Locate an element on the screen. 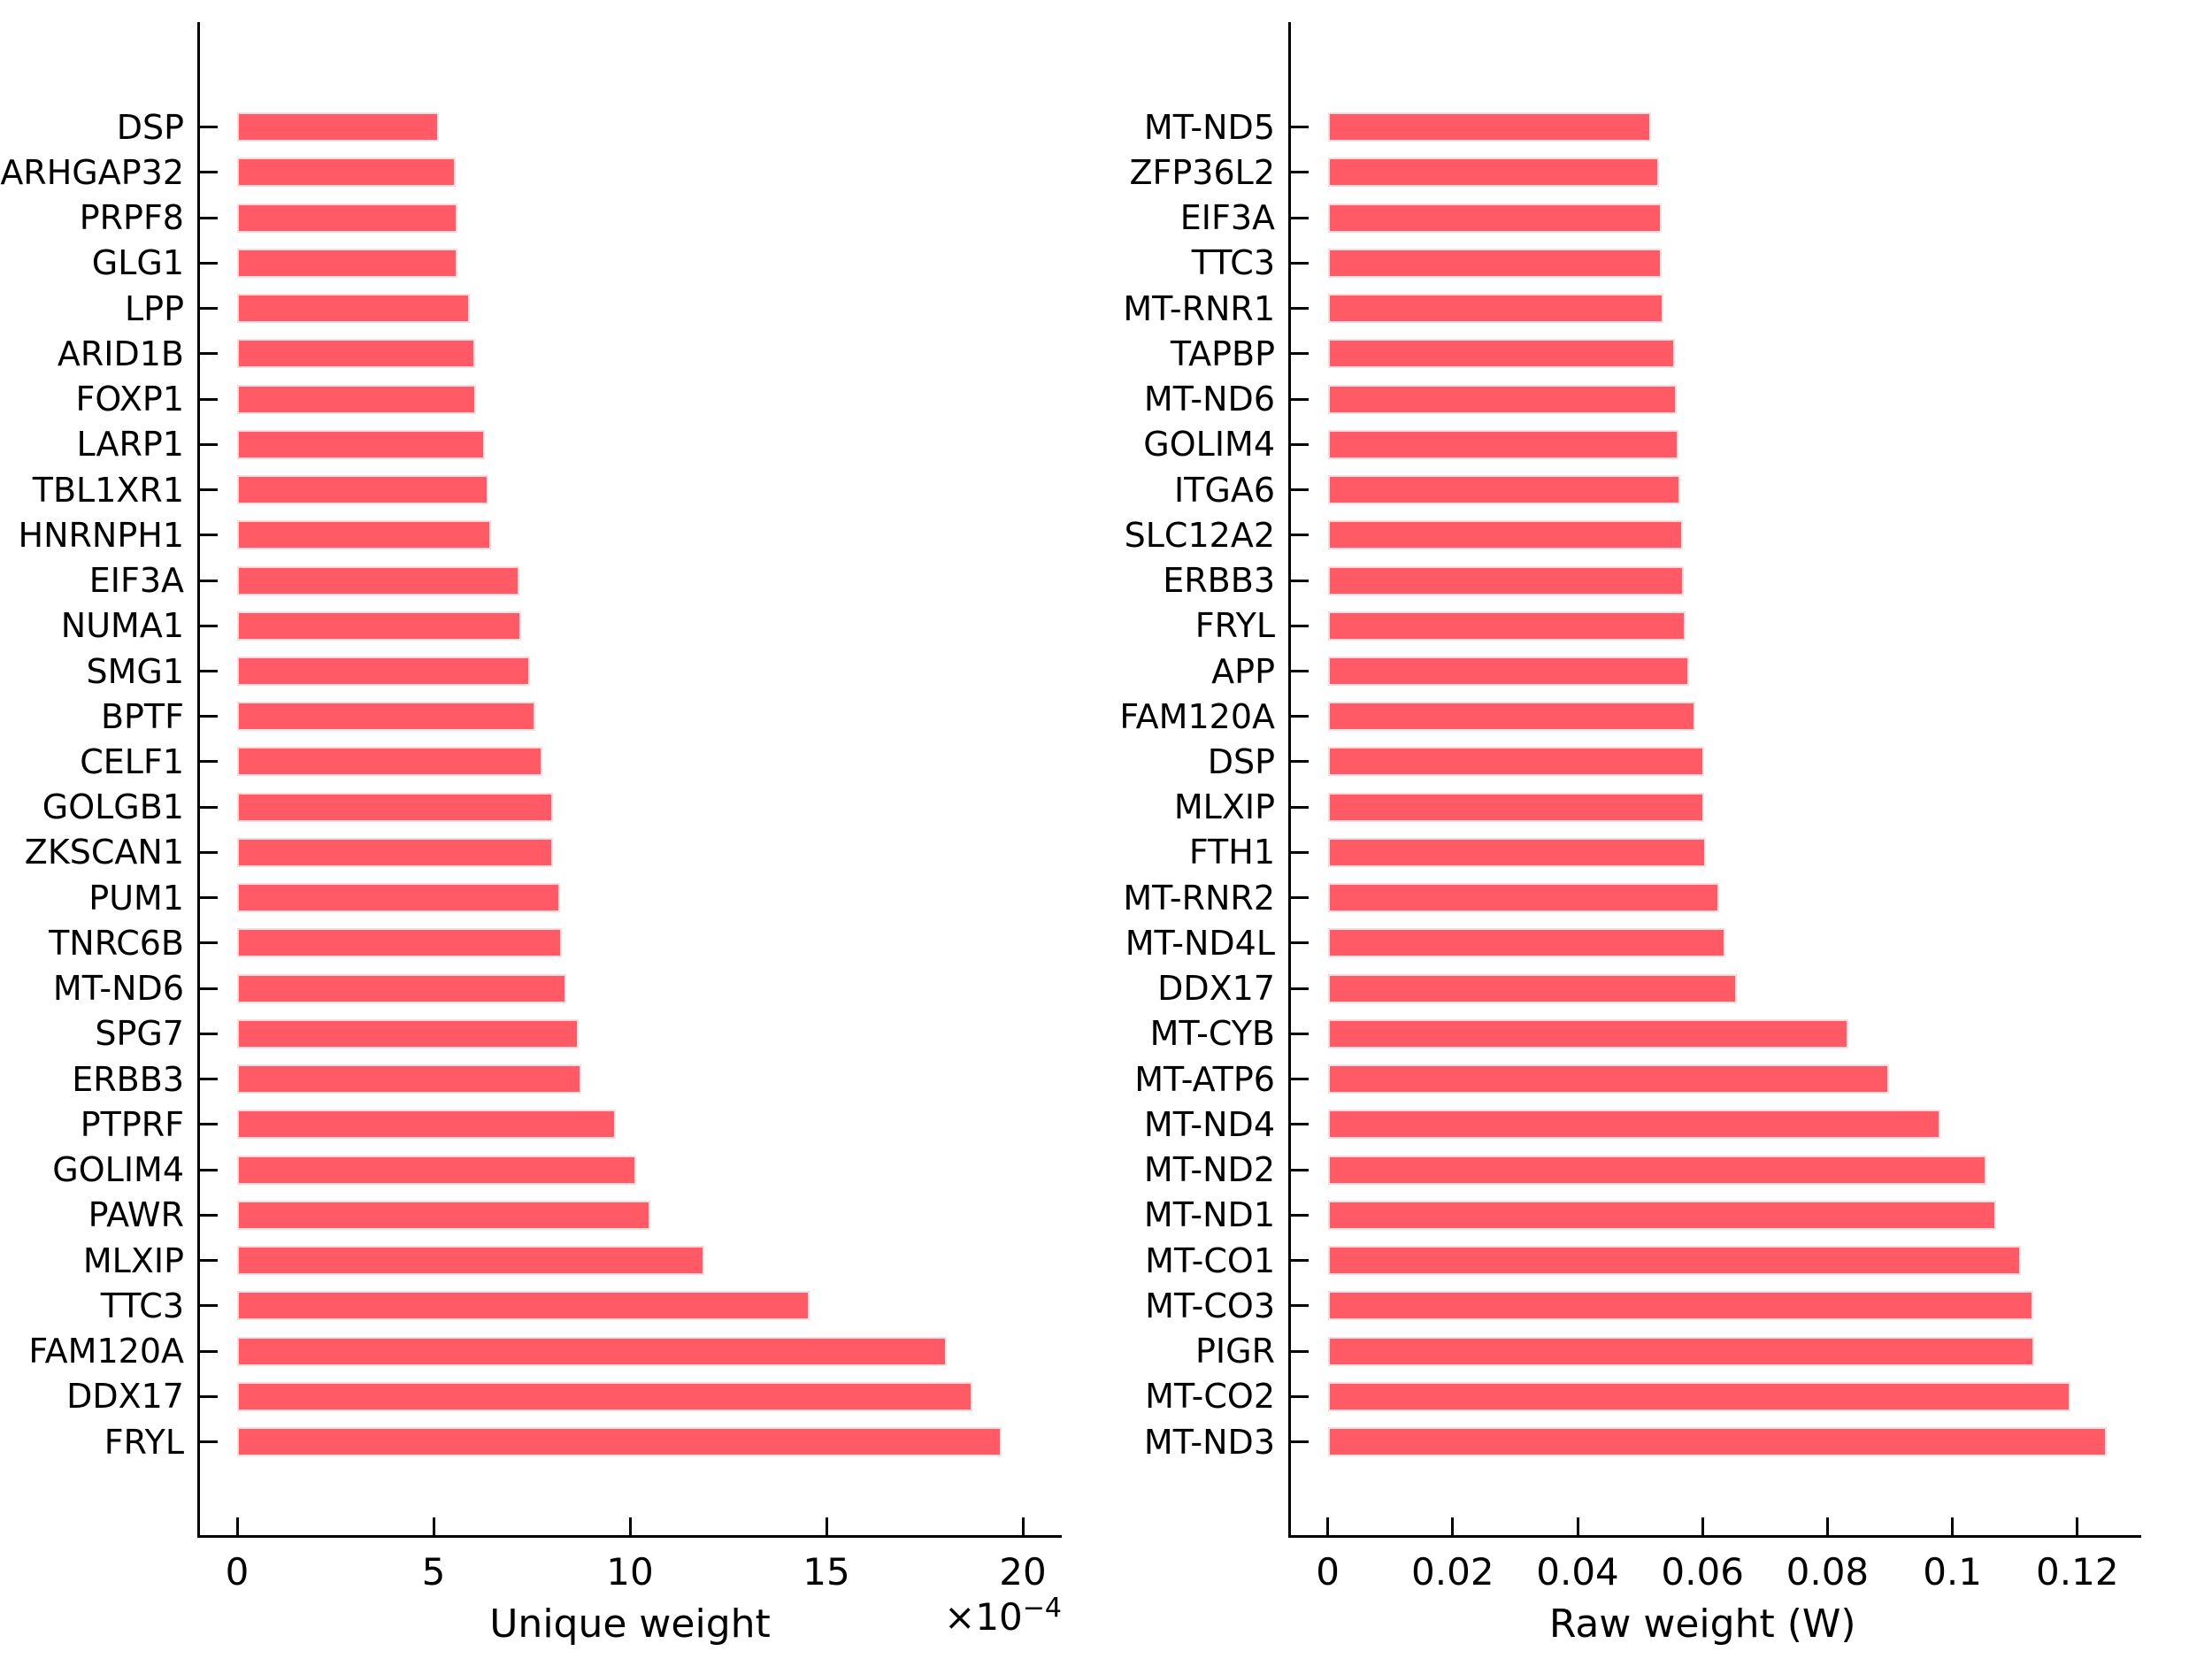  y-axis-label: MT-ND5 is located at coordinates (1209, 127).